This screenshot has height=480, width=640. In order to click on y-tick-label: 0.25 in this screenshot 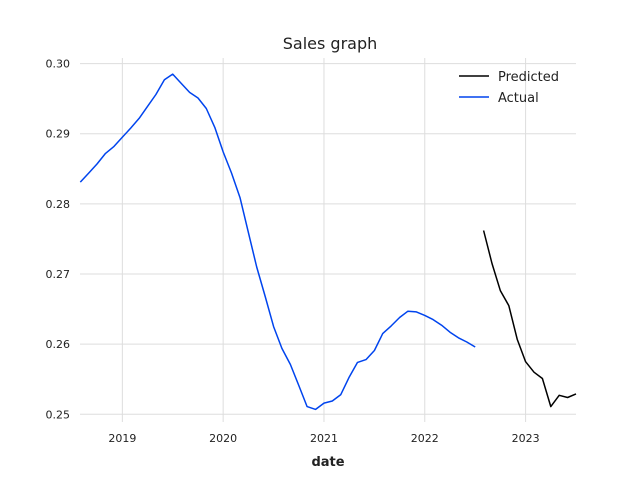, I will do `click(58, 414)`.